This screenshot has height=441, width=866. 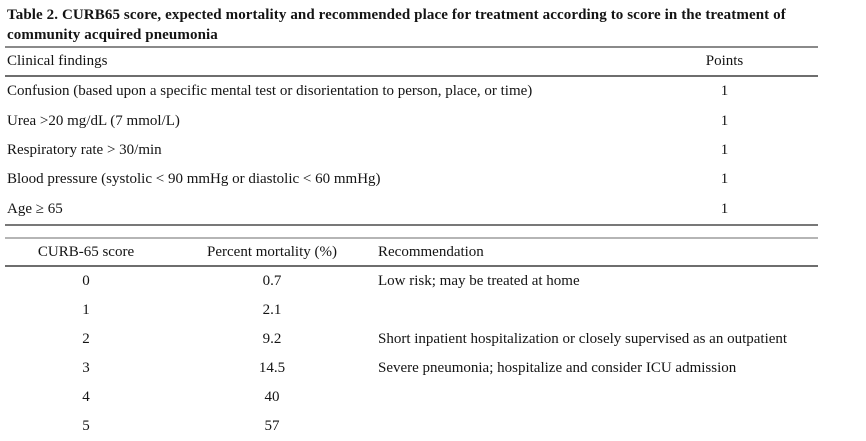 I want to click on mortality-cell: 9.2, so click(x=272, y=339).